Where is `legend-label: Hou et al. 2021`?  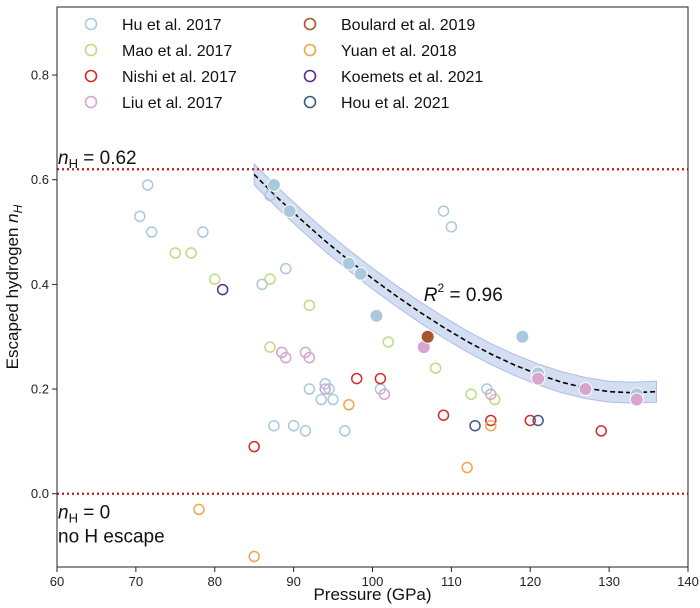
legend-label: Hou et al. 2021 is located at coordinates (395, 103).